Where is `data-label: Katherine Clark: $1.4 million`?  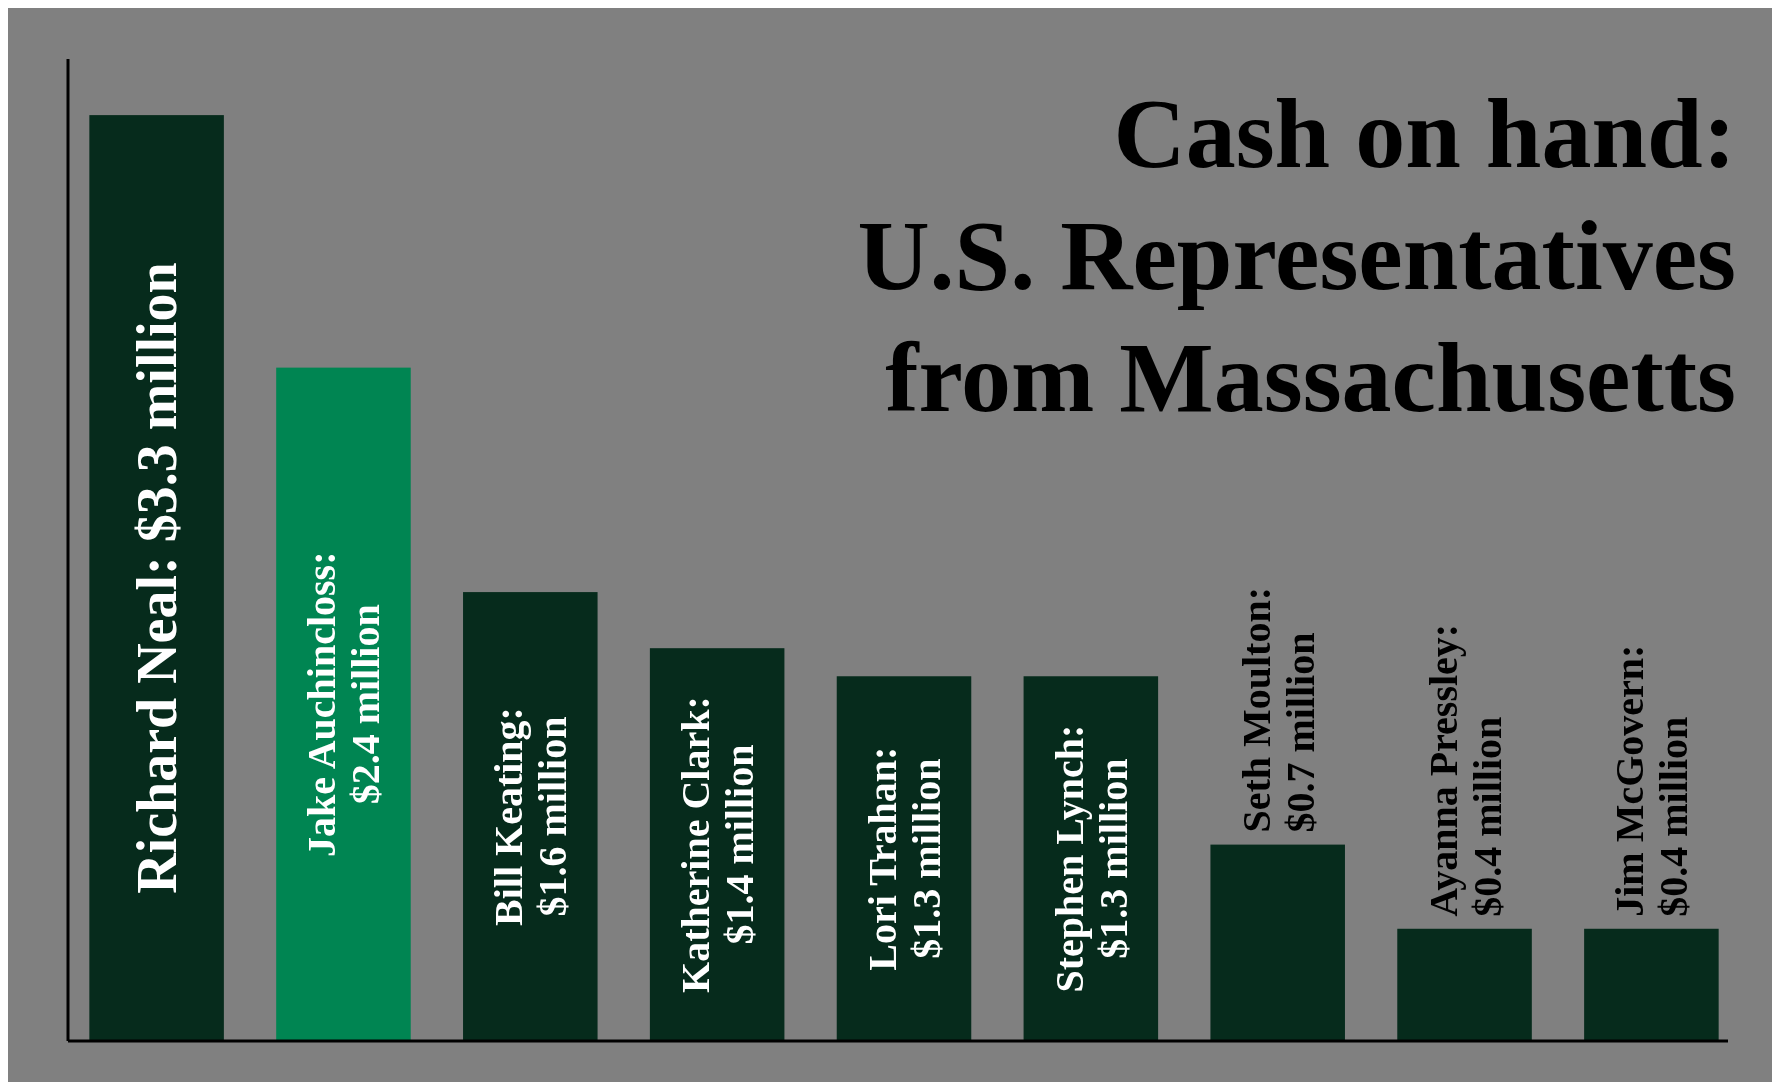
data-label: Katherine Clark: $1.4 million is located at coordinates (718, 844).